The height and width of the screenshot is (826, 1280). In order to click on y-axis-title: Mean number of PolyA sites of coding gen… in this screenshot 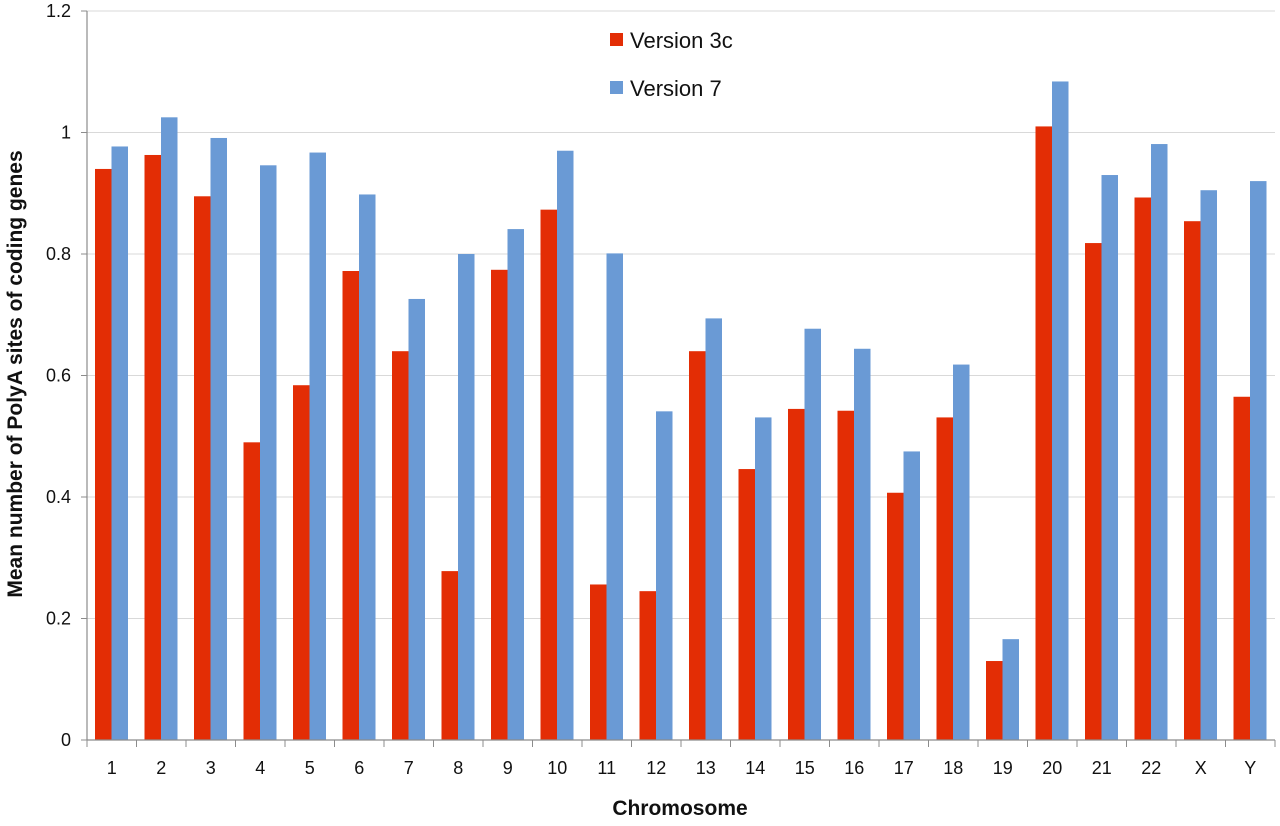, I will do `click(15, 373)`.